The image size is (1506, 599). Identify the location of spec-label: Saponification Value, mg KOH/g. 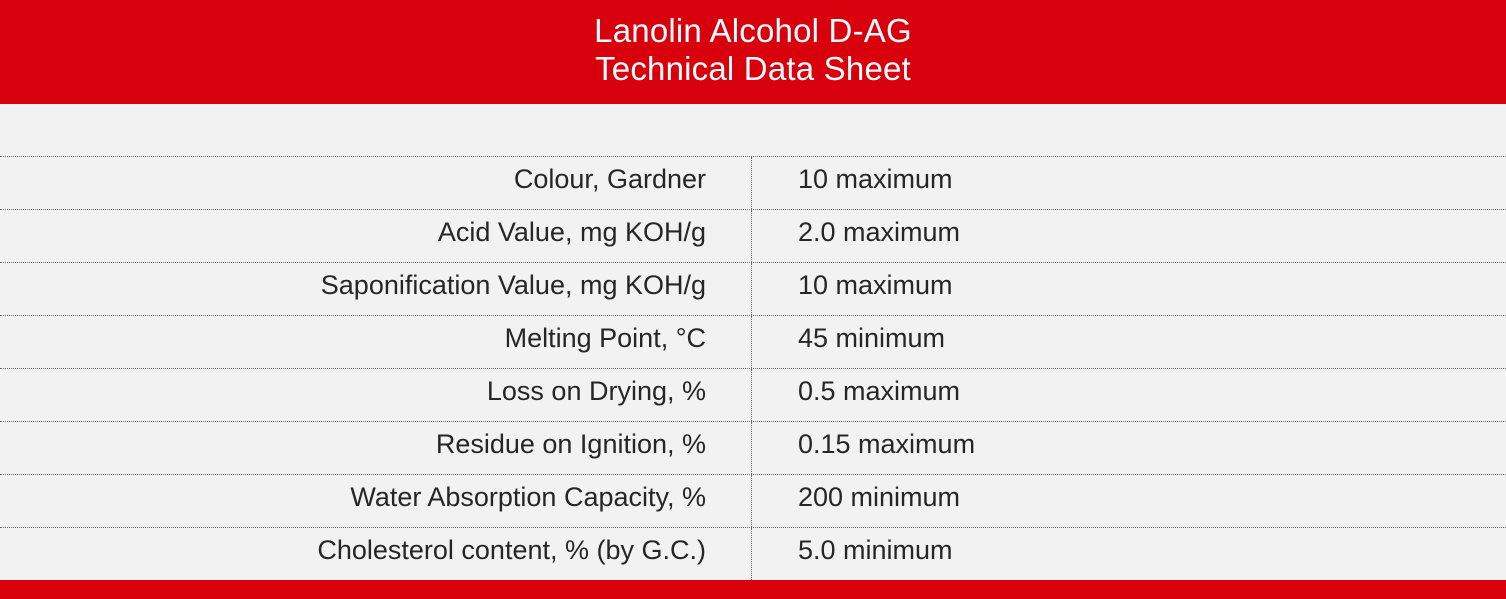
(376, 289).